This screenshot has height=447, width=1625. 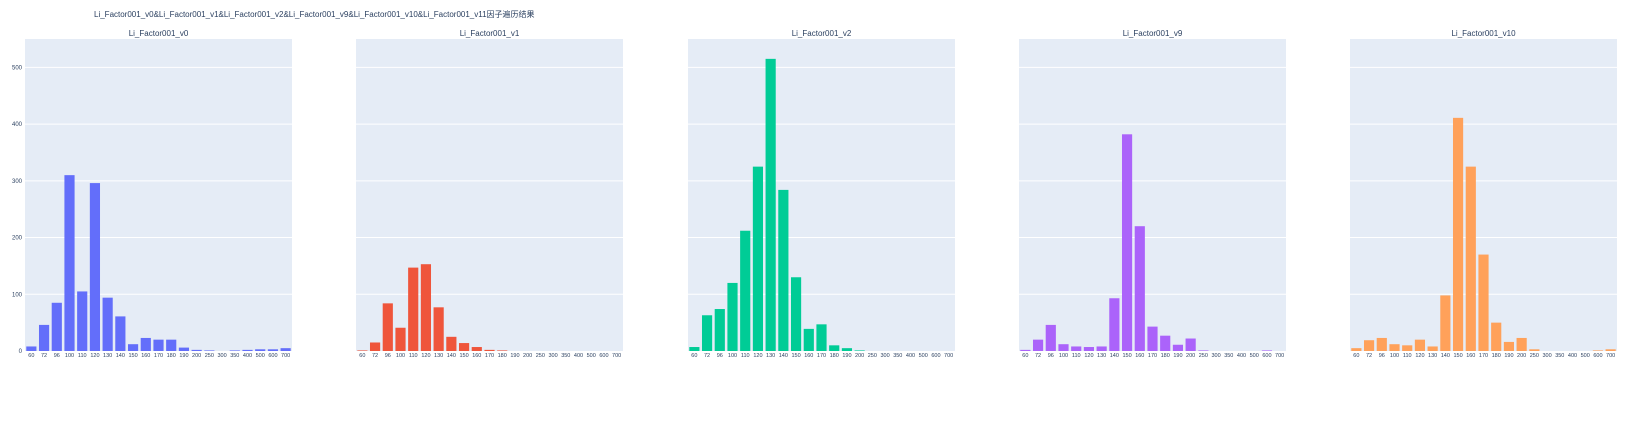 What do you see at coordinates (1241, 356) in the screenshot?
I see `x-tick-label: 400` at bounding box center [1241, 356].